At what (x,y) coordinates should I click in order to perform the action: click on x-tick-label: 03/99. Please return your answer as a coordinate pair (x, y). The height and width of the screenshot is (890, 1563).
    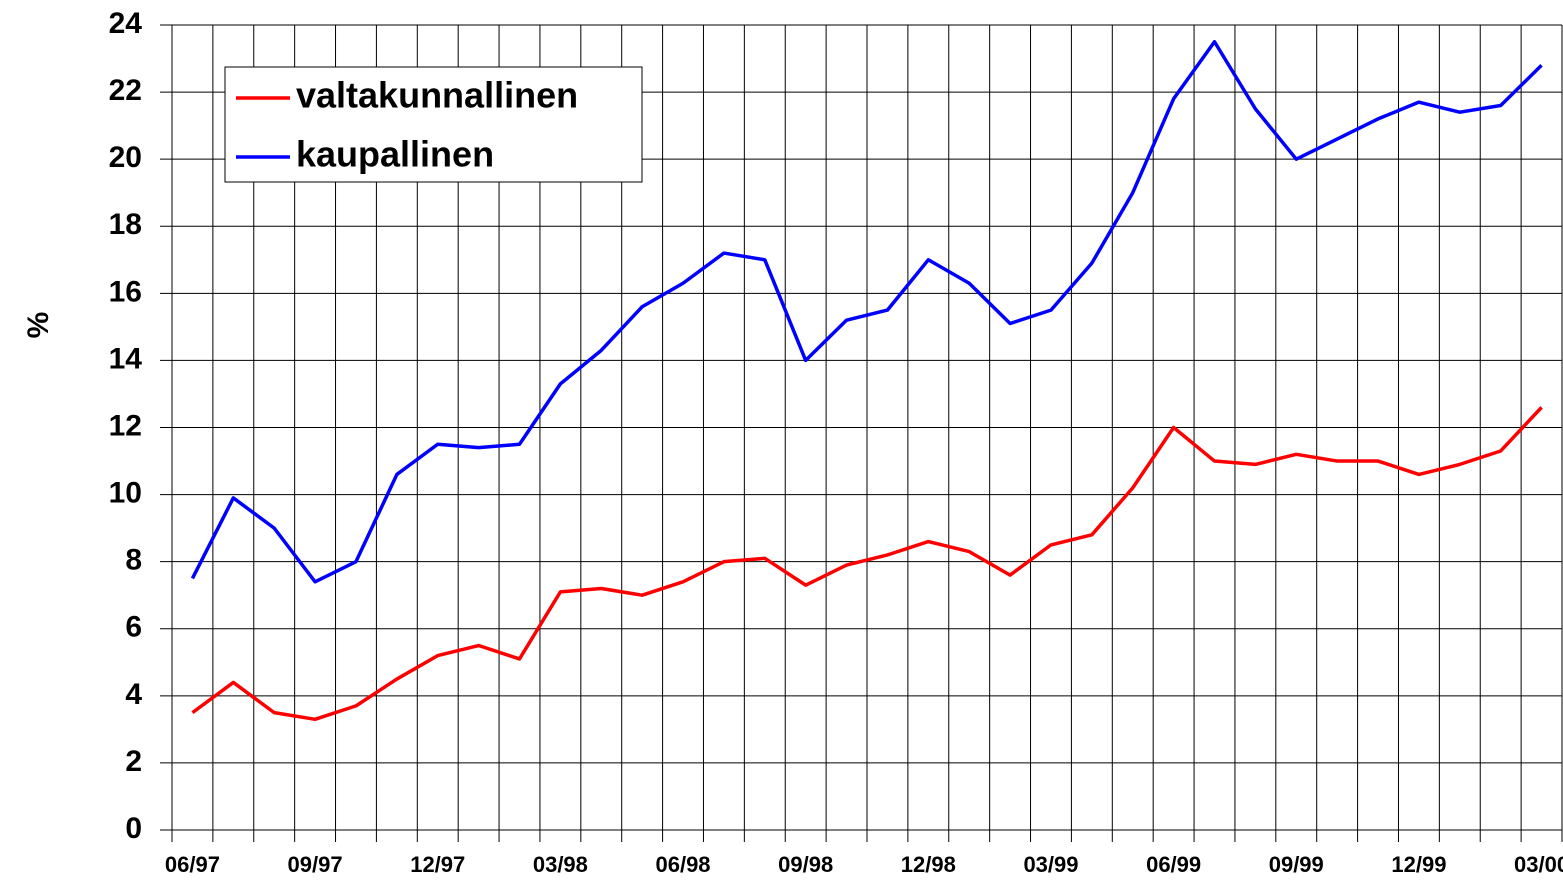
    Looking at the image, I should click on (1050, 864).